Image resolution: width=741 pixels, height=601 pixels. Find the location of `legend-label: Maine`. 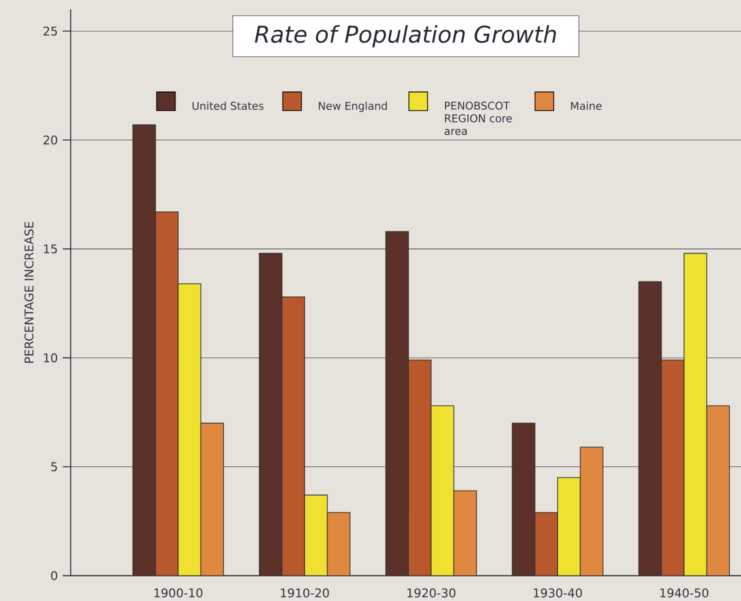

legend-label: Maine is located at coordinates (586, 106).